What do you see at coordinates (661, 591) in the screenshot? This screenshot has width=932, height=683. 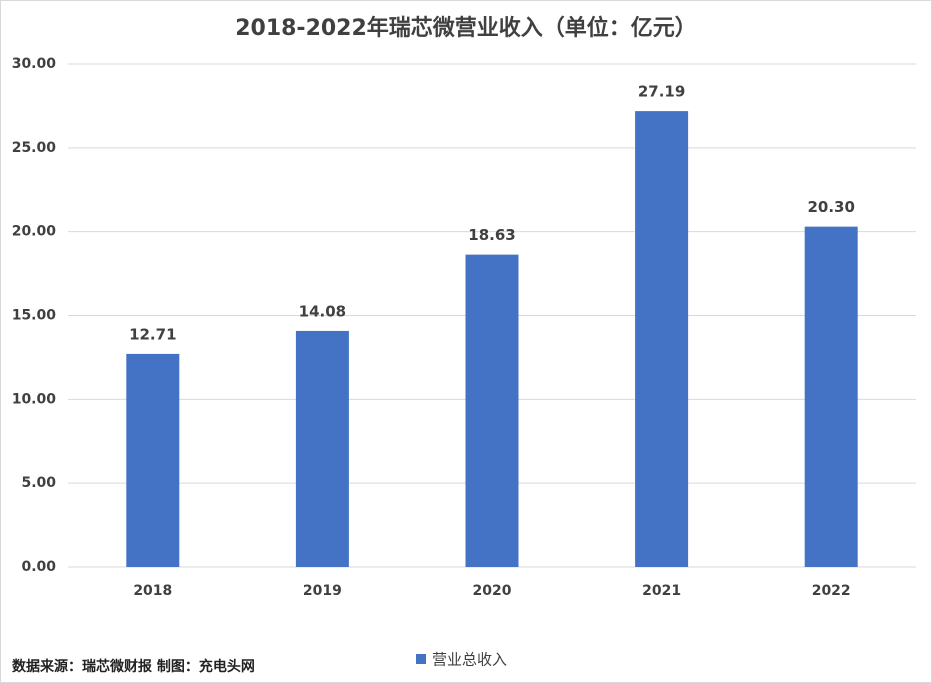 I see `x-tick-label: 2021` at bounding box center [661, 591].